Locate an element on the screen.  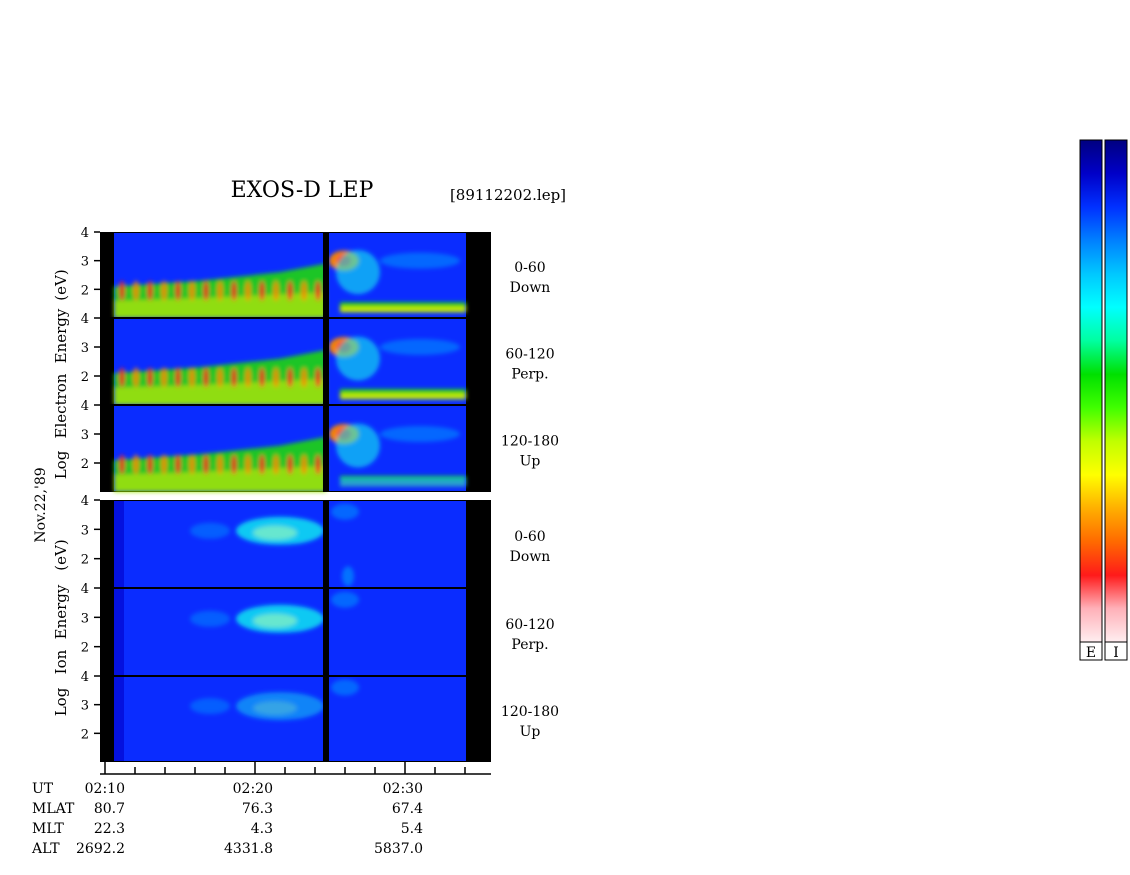
panel-electron-0-60: 4 3 2 0-60 Down is located at coordinates (315, 272).